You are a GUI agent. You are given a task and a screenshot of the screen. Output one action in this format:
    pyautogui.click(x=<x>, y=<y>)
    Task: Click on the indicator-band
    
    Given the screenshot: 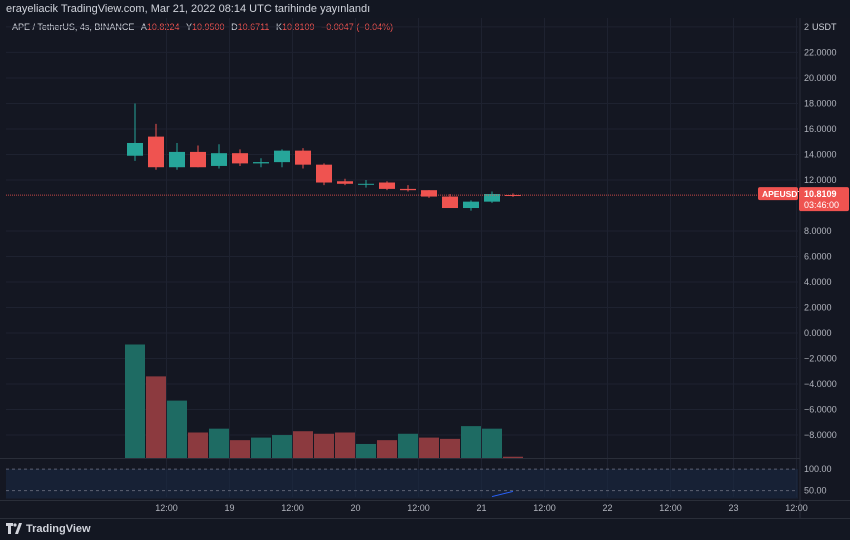 What is the action you would take?
    pyautogui.click(x=402, y=484)
    